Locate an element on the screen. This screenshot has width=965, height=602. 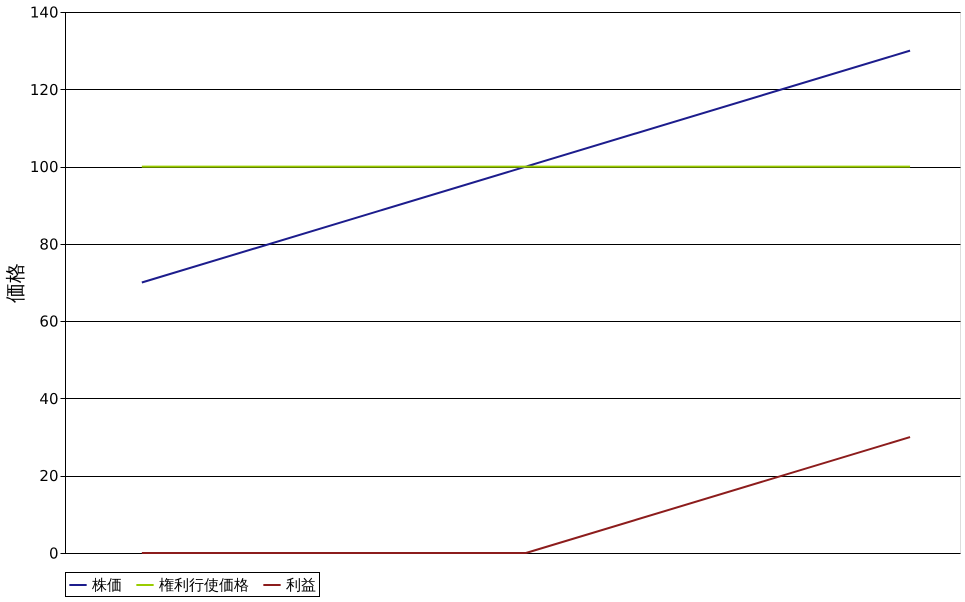
legend-label: 株価 is located at coordinates (106, 585).